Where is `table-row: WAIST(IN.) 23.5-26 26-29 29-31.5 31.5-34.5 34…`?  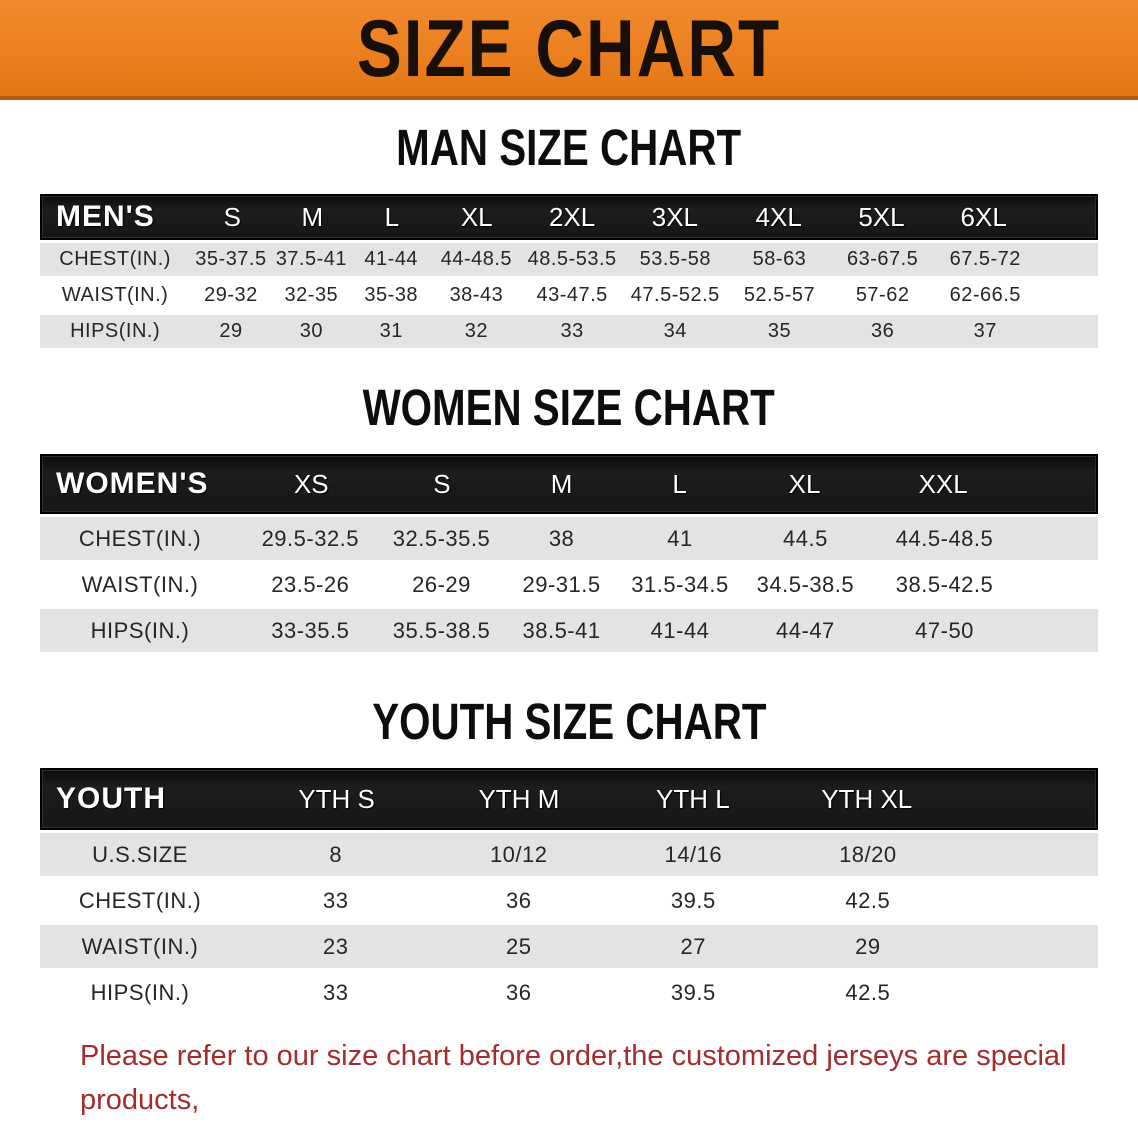 table-row: WAIST(IN.) 23.5-26 26-29 29-31.5 31.5-34.5 34… is located at coordinates (569, 584).